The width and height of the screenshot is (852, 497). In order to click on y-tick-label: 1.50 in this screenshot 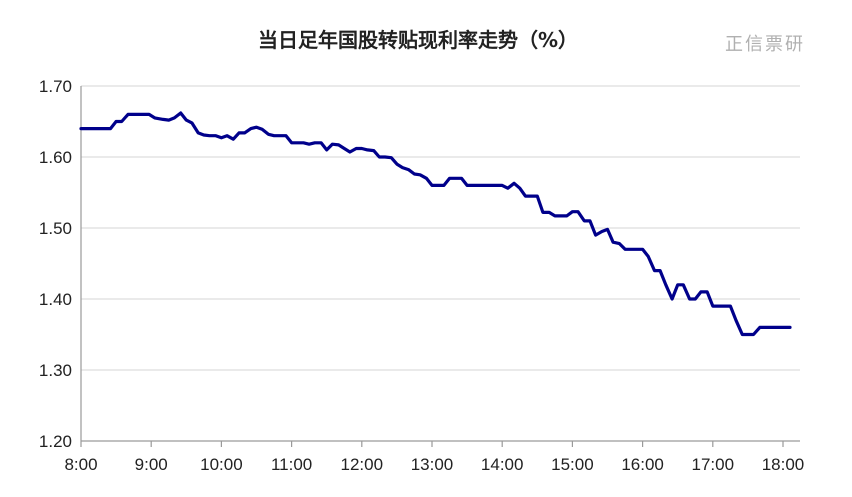, I will do `click(55, 228)`.